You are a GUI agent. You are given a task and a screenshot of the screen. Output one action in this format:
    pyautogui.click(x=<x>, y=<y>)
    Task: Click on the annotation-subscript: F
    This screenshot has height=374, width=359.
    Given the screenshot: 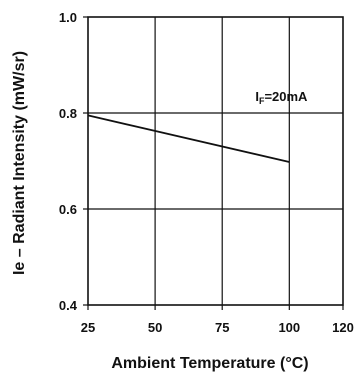 What is the action you would take?
    pyautogui.click(x=262, y=101)
    